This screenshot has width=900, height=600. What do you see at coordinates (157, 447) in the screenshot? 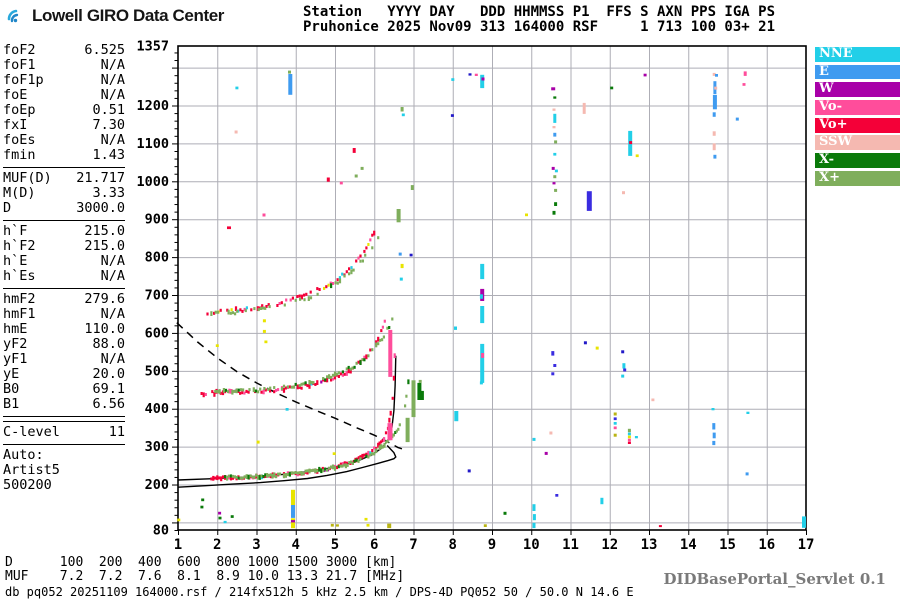
I see `svg-text: 300` at bounding box center [157, 447].